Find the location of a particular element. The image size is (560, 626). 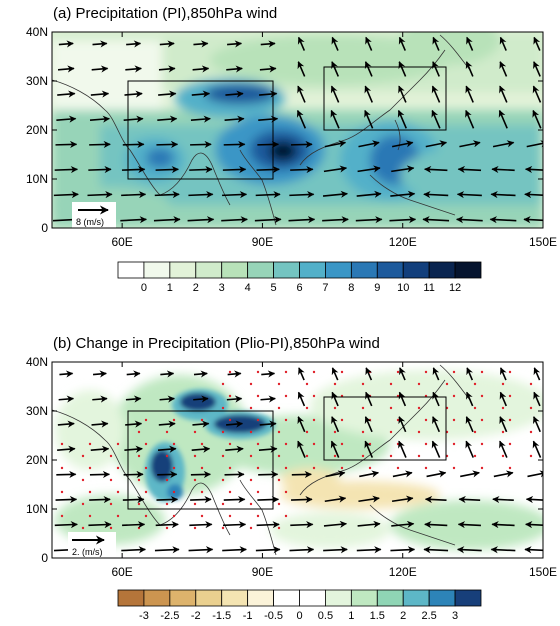

colorbar-label: 0.5 is located at coordinates (325, 616).